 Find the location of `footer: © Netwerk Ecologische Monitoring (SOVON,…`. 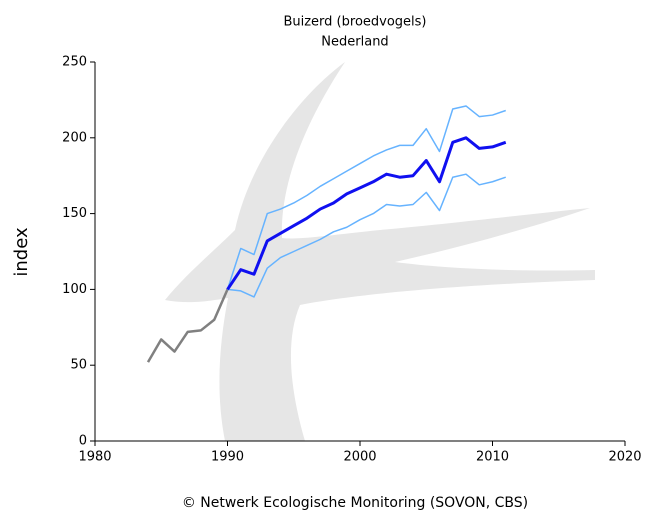

footer: © Netwerk Ecologische Monitoring (SOVON,… is located at coordinates (355, 503).